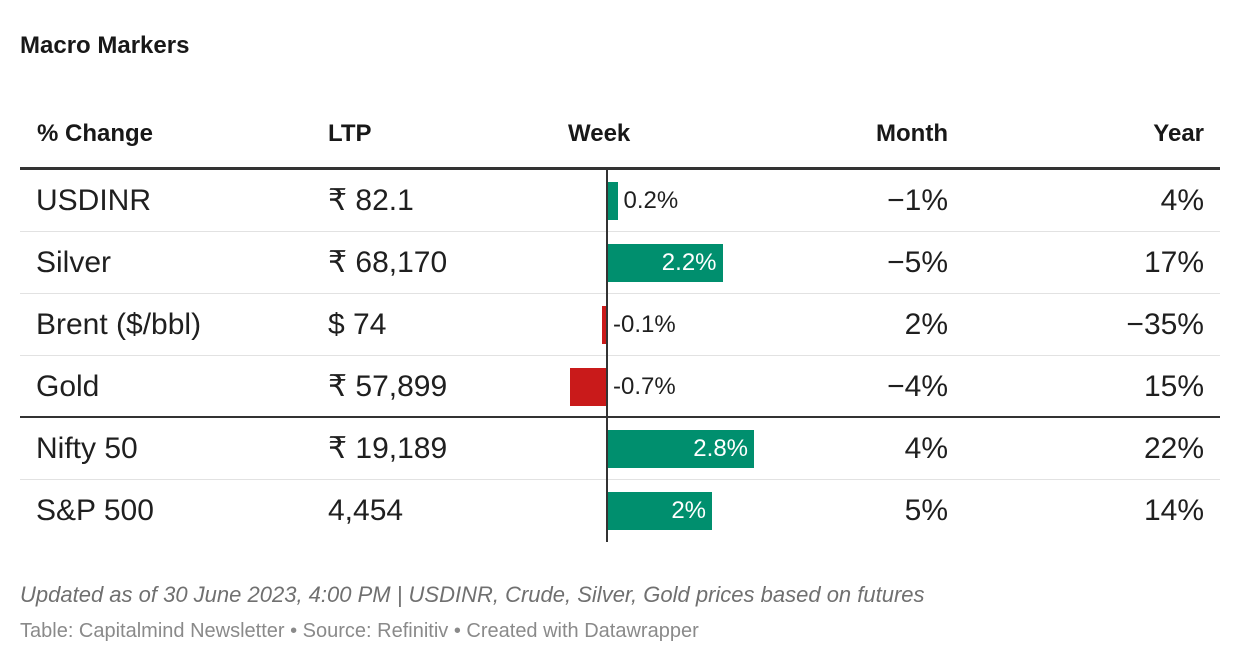 The height and width of the screenshot is (666, 1240). What do you see at coordinates (689, 262) in the screenshot?
I see `week-bar-label: 2.2%` at bounding box center [689, 262].